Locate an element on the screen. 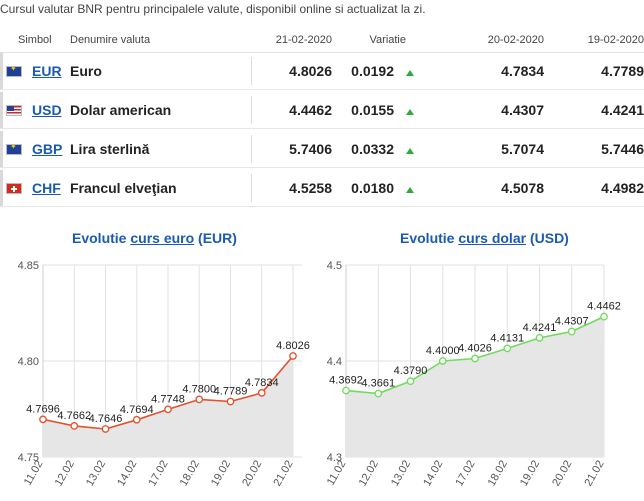  eur-chart-title: Evolutie curs euro (EUR) is located at coordinates (154, 238).